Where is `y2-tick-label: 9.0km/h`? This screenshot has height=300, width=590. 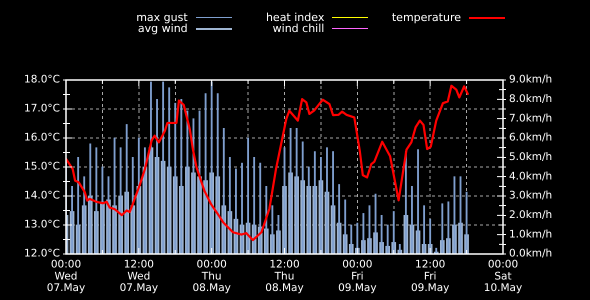 y2-tick-label: 9.0km/h is located at coordinates (530, 80).